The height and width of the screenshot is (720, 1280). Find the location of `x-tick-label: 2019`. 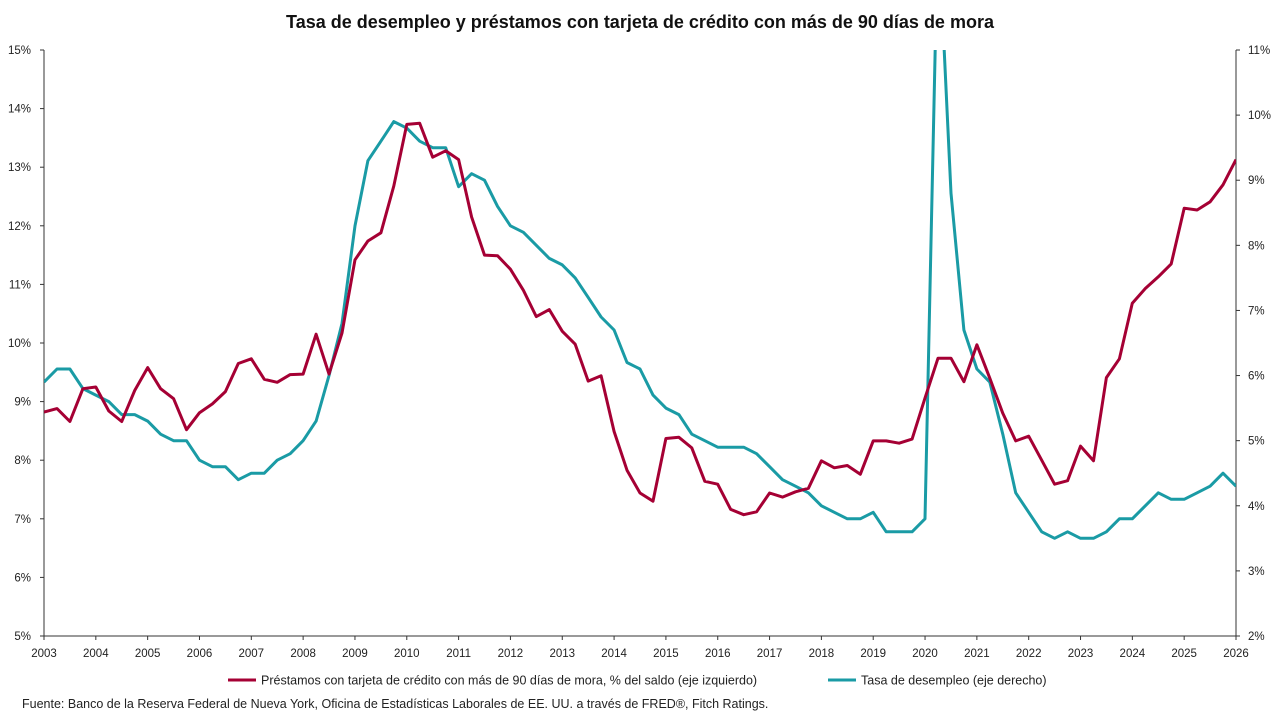

x-tick-label: 2019 is located at coordinates (873, 654).